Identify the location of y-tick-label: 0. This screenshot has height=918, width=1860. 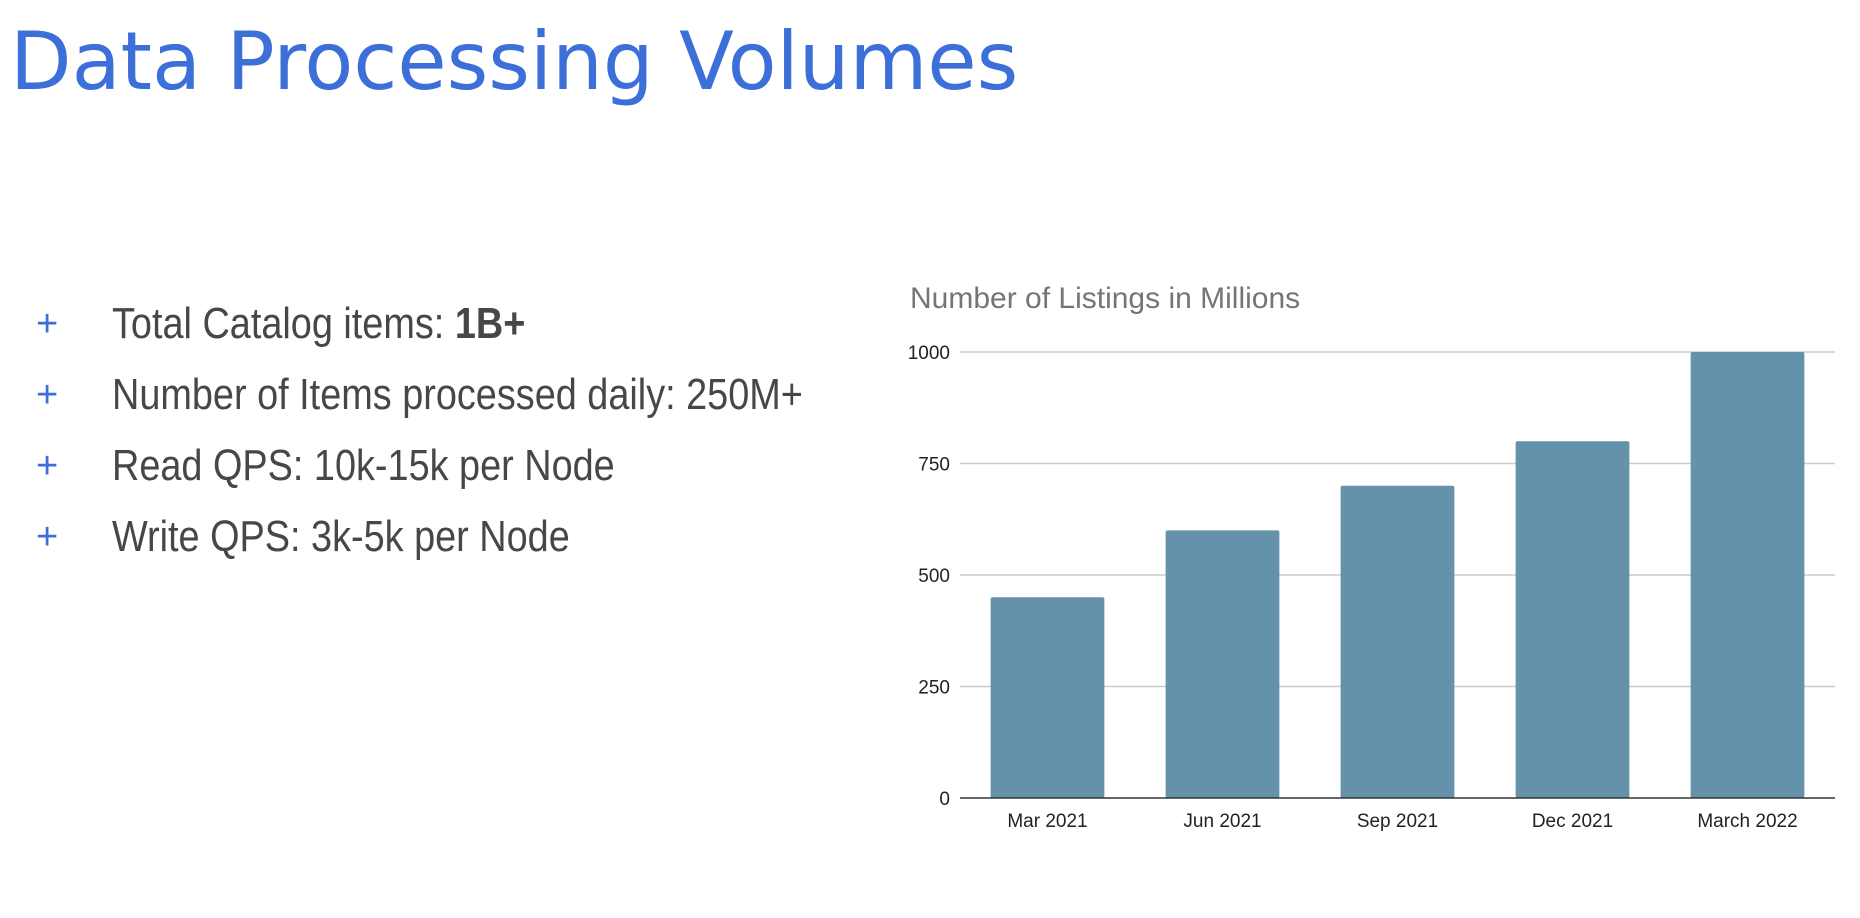
(944, 799).